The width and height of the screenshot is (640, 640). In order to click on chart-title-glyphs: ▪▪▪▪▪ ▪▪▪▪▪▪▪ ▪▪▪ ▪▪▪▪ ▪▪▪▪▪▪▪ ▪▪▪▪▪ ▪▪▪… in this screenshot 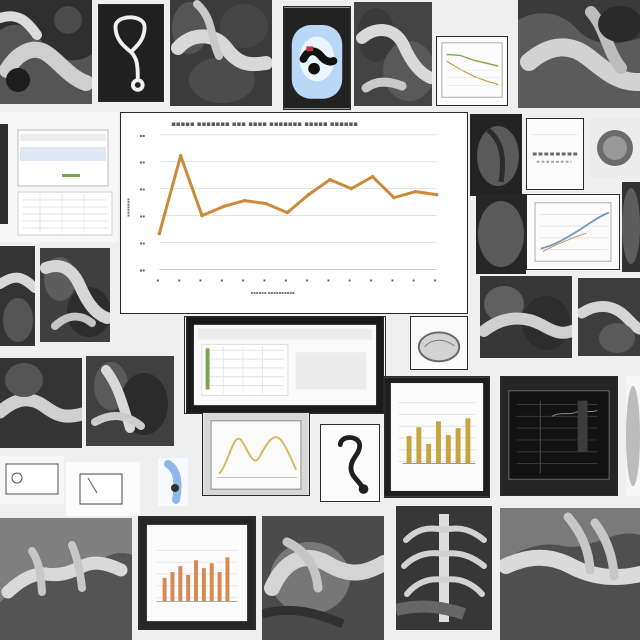, I will do `click(264, 124)`.